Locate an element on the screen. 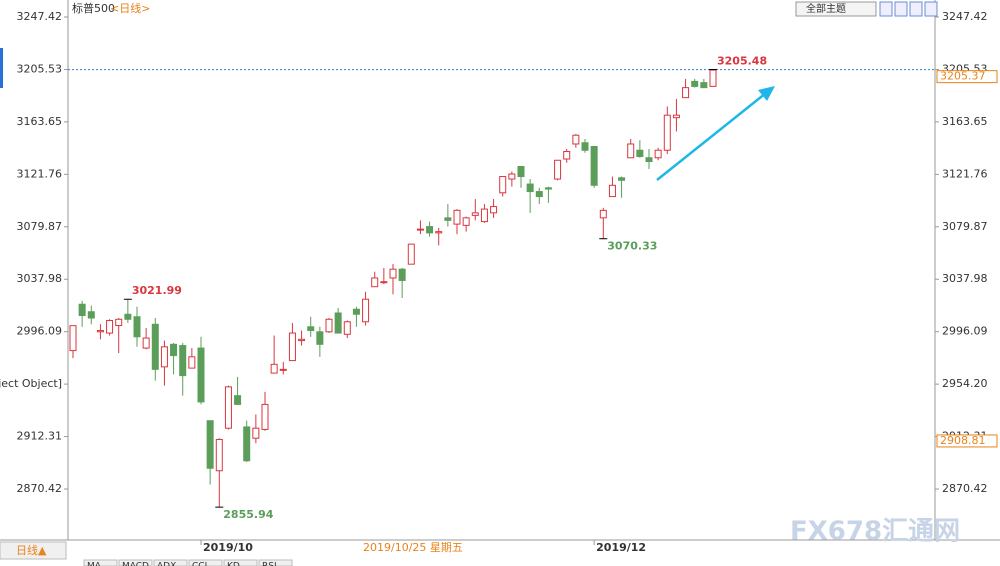  last-price-box is located at coordinates (967, 77).